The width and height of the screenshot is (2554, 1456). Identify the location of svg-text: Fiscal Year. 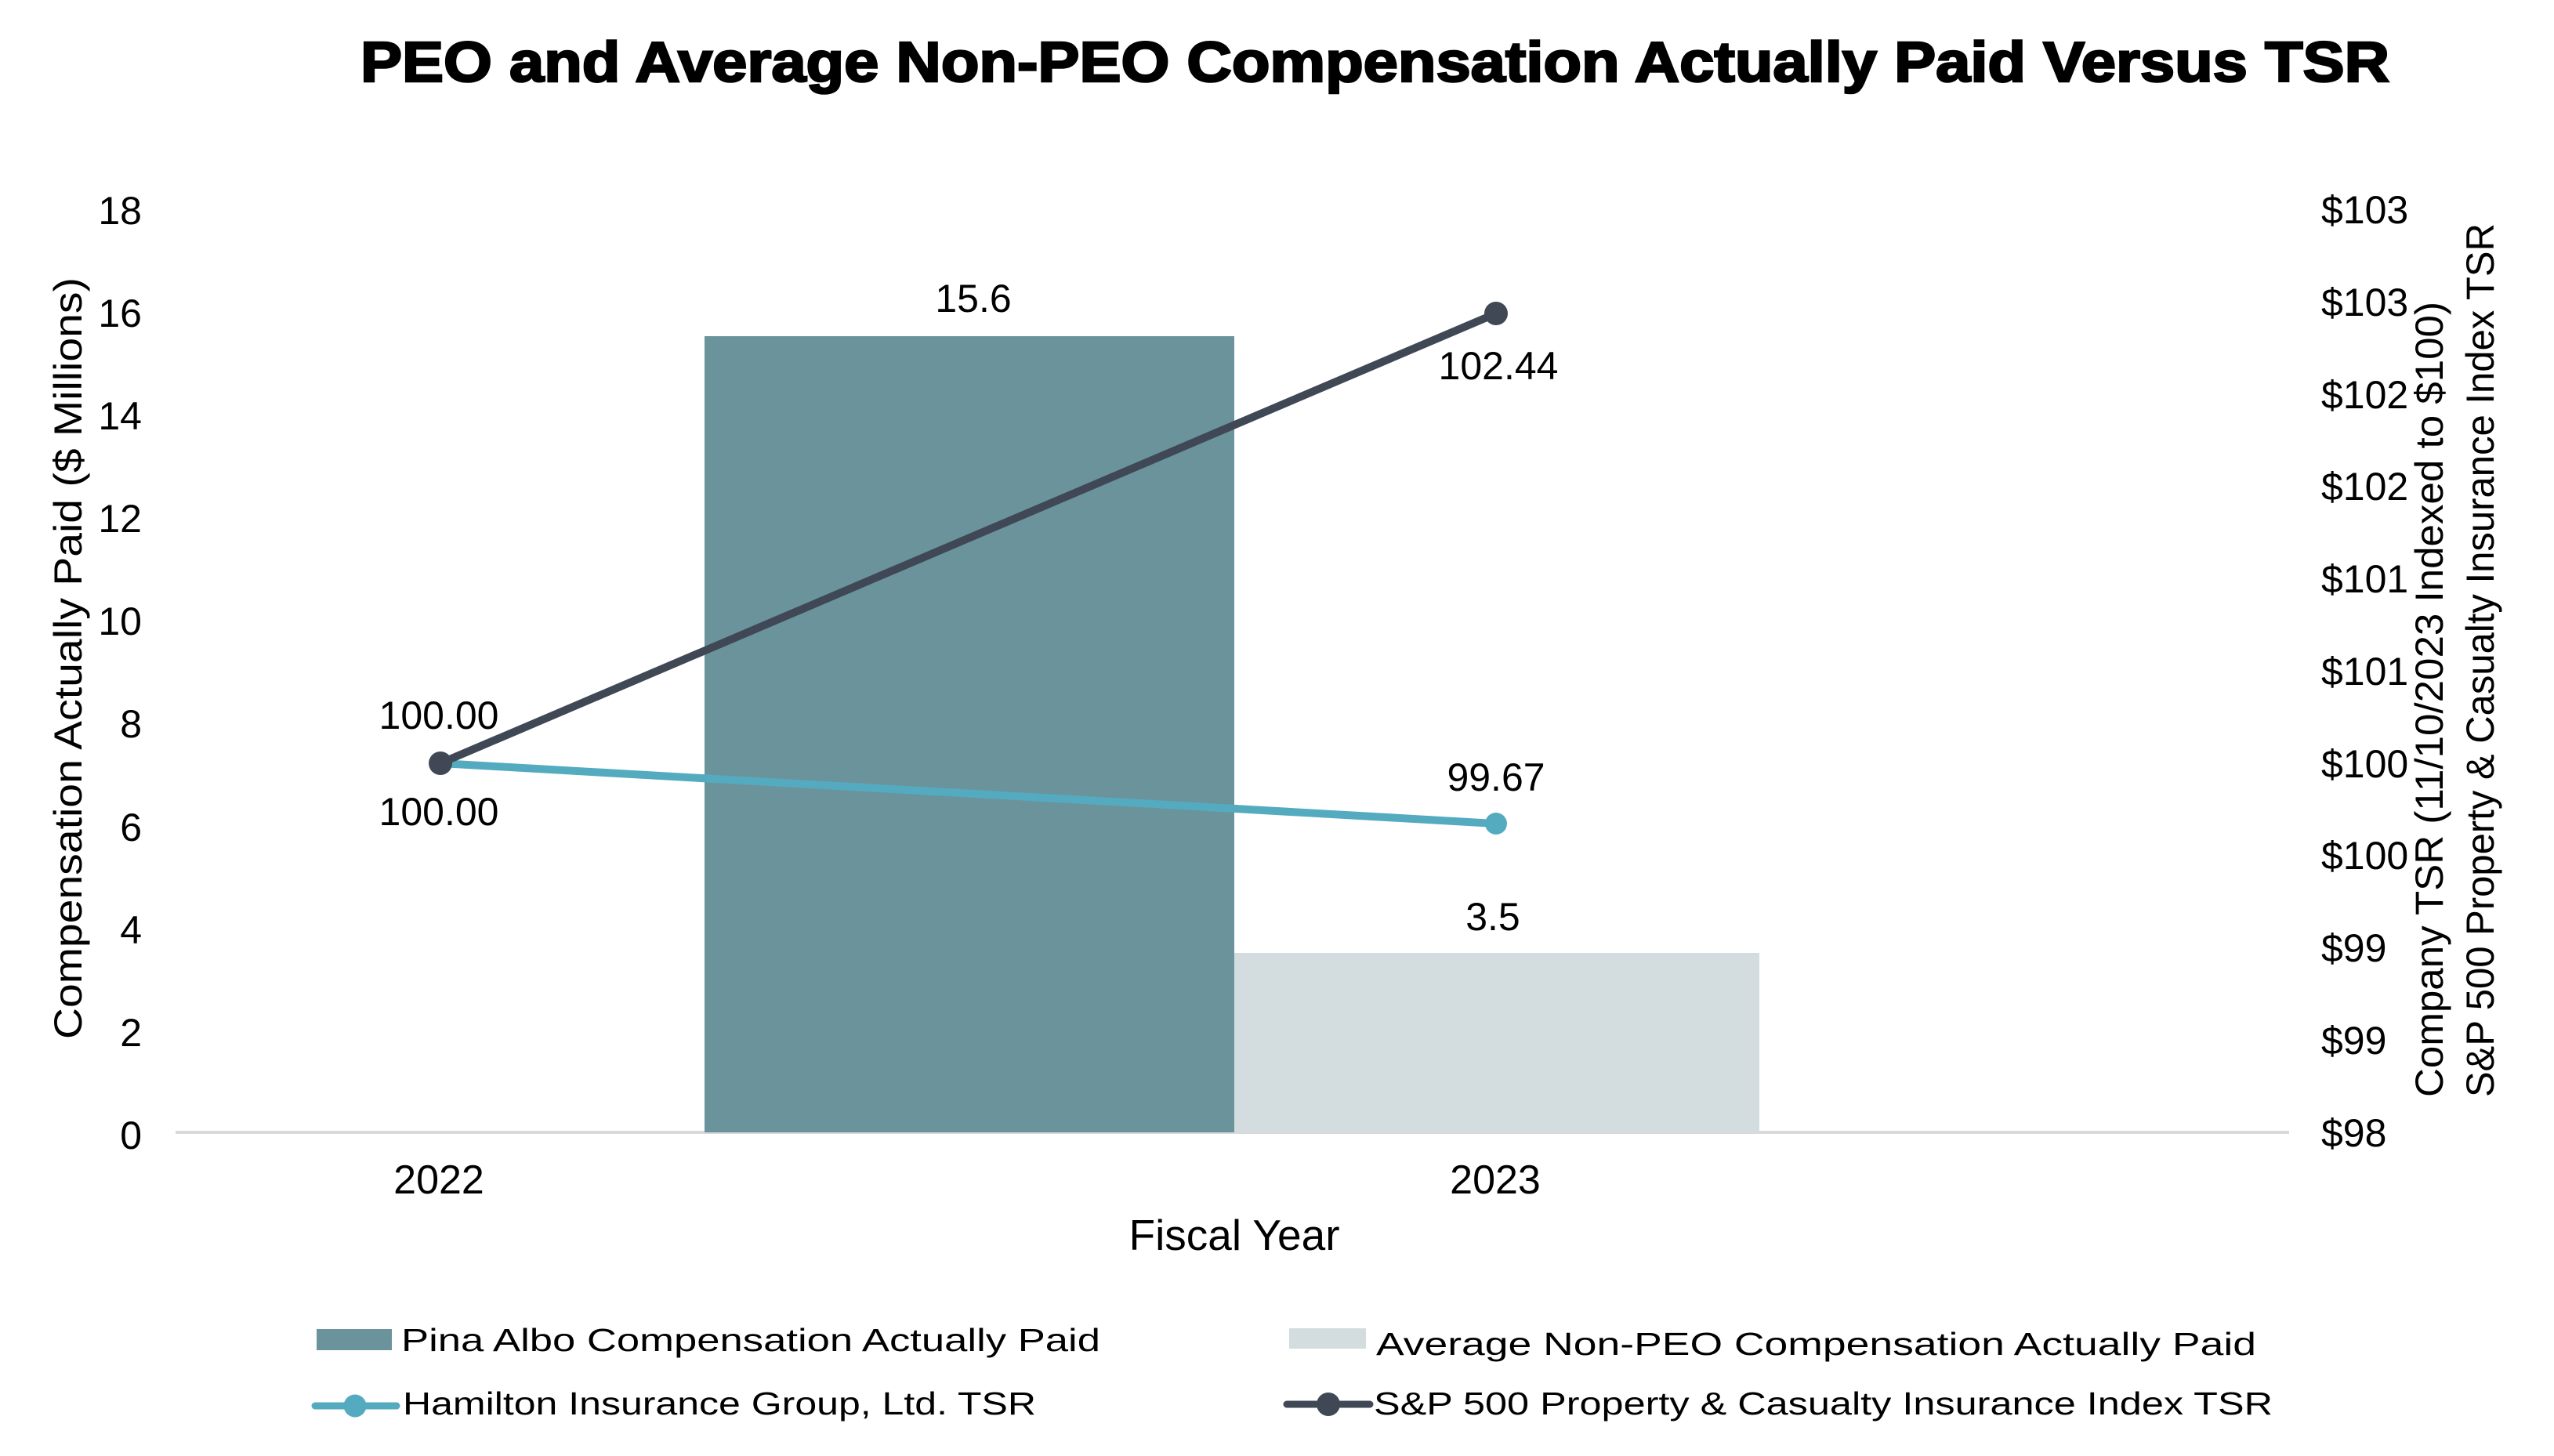
(1233, 1235).